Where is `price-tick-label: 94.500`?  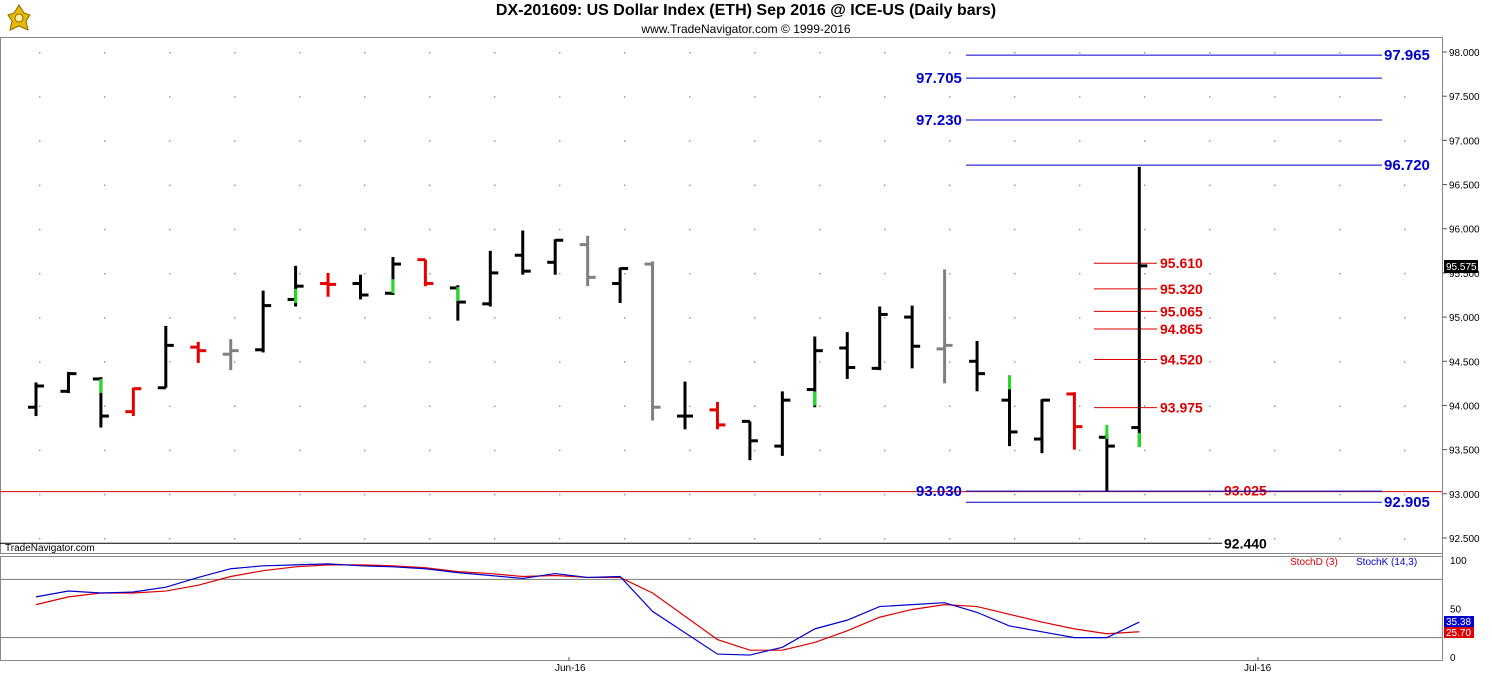
price-tick-label: 94.500 is located at coordinates (1464, 362).